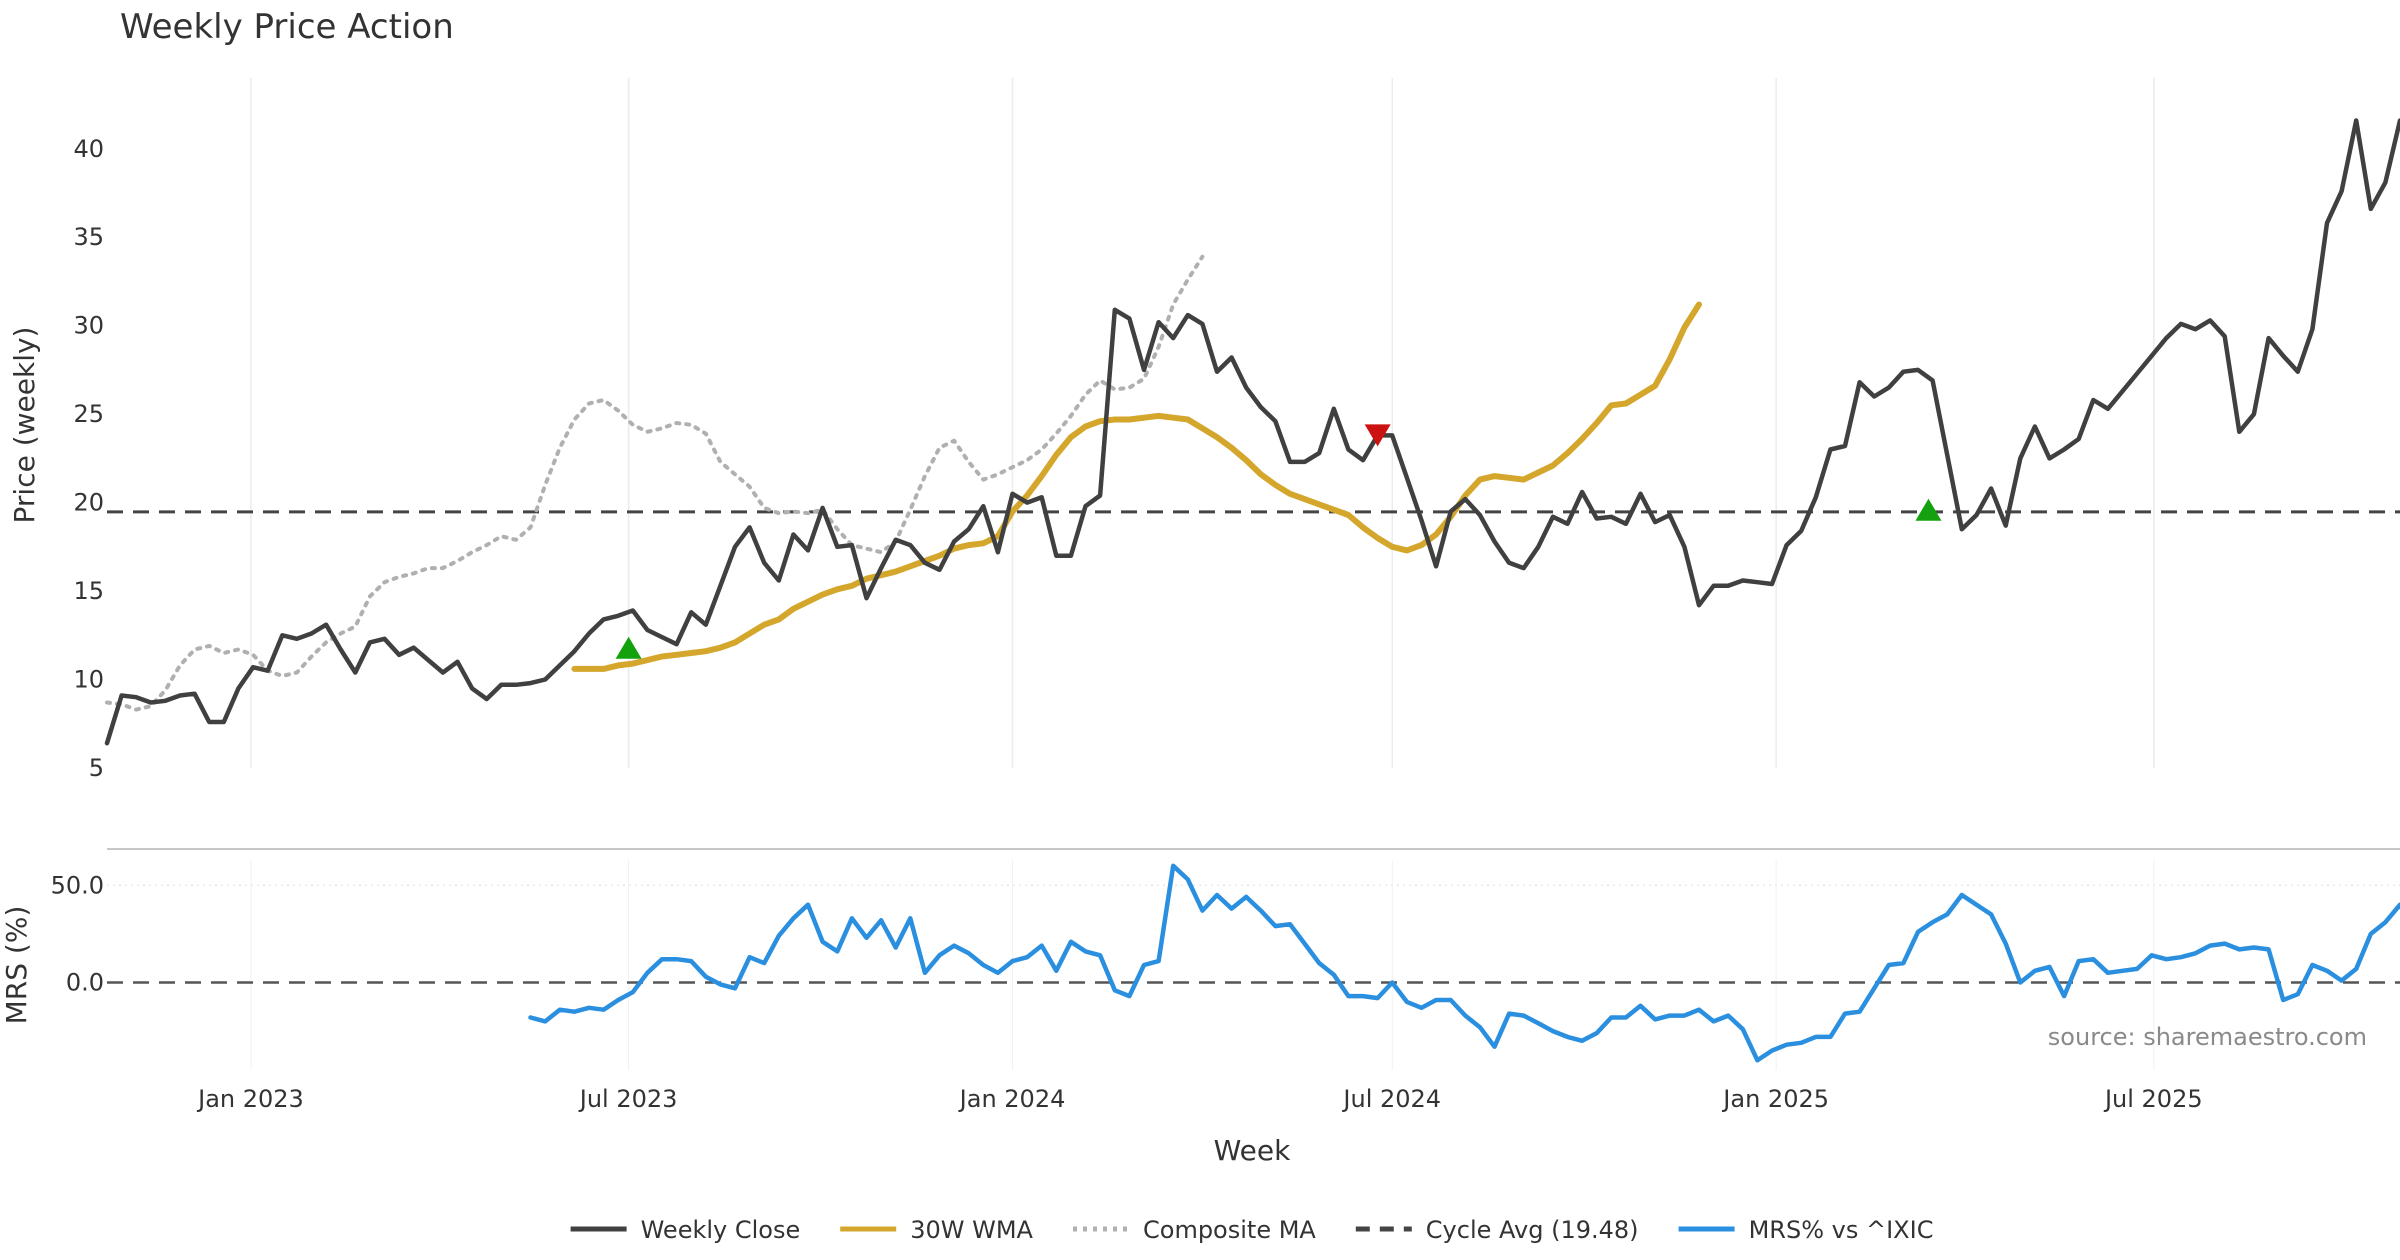  Describe the element at coordinates (2207, 1037) in the screenshot. I see `source-note: source: sharemaestro.com` at that location.